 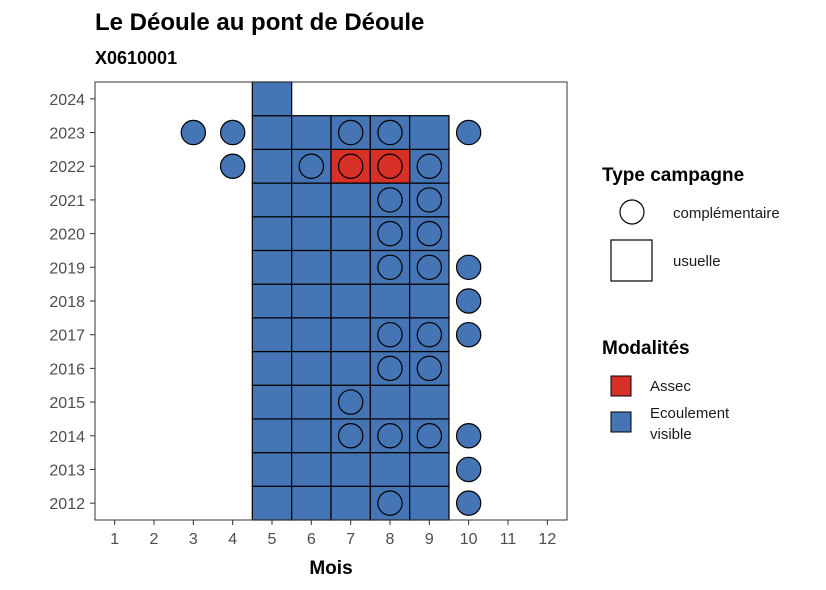 What do you see at coordinates (67, 100) in the screenshot?
I see `y-tick-label-2024: 2024` at bounding box center [67, 100].